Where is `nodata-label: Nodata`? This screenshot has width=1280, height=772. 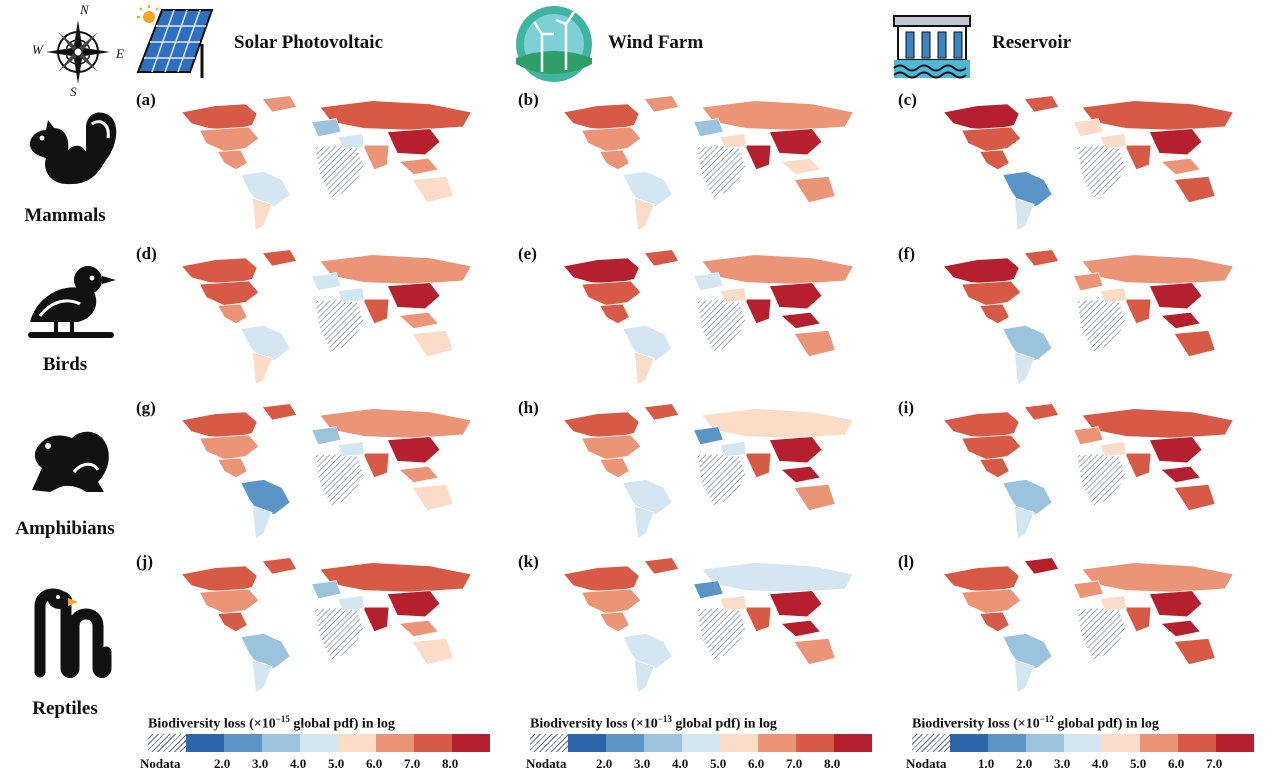 nodata-label: Nodata is located at coordinates (160, 763).